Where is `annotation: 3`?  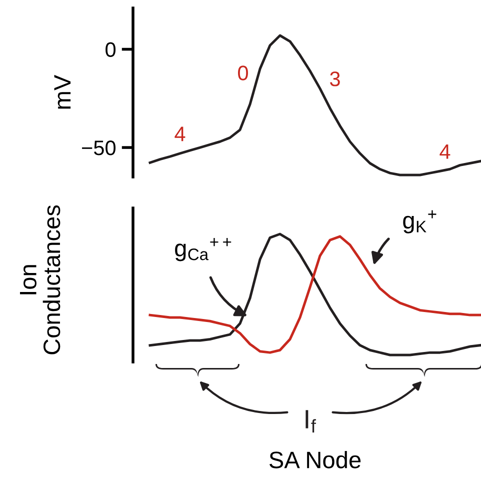 annotation: 3 is located at coordinates (335, 79).